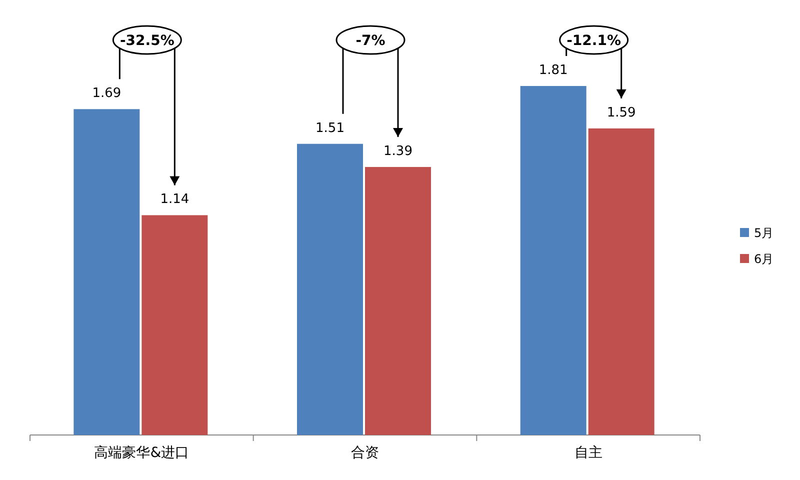 The height and width of the screenshot is (480, 800). I want to click on legend-label: 6月, so click(764, 259).